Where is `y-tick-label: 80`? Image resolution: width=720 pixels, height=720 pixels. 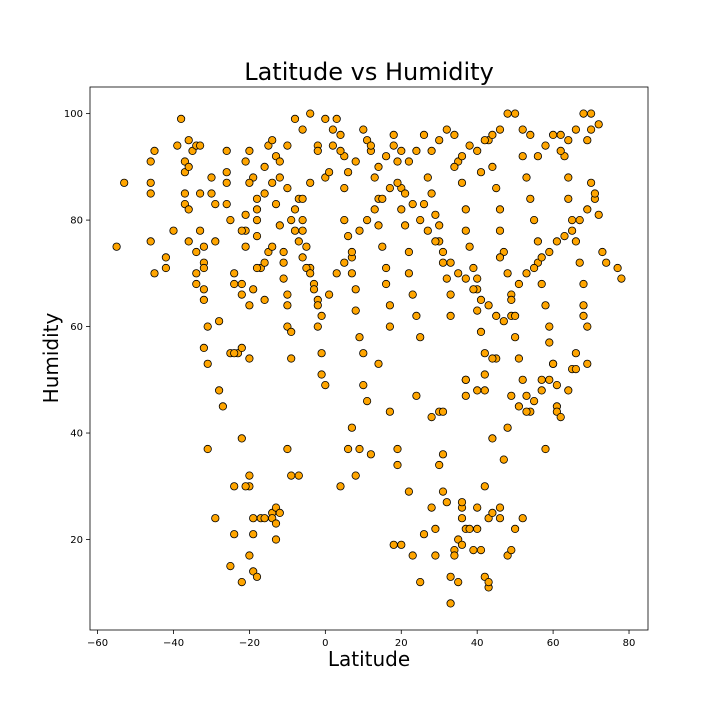 y-tick-label: 80 is located at coordinates (76, 221).